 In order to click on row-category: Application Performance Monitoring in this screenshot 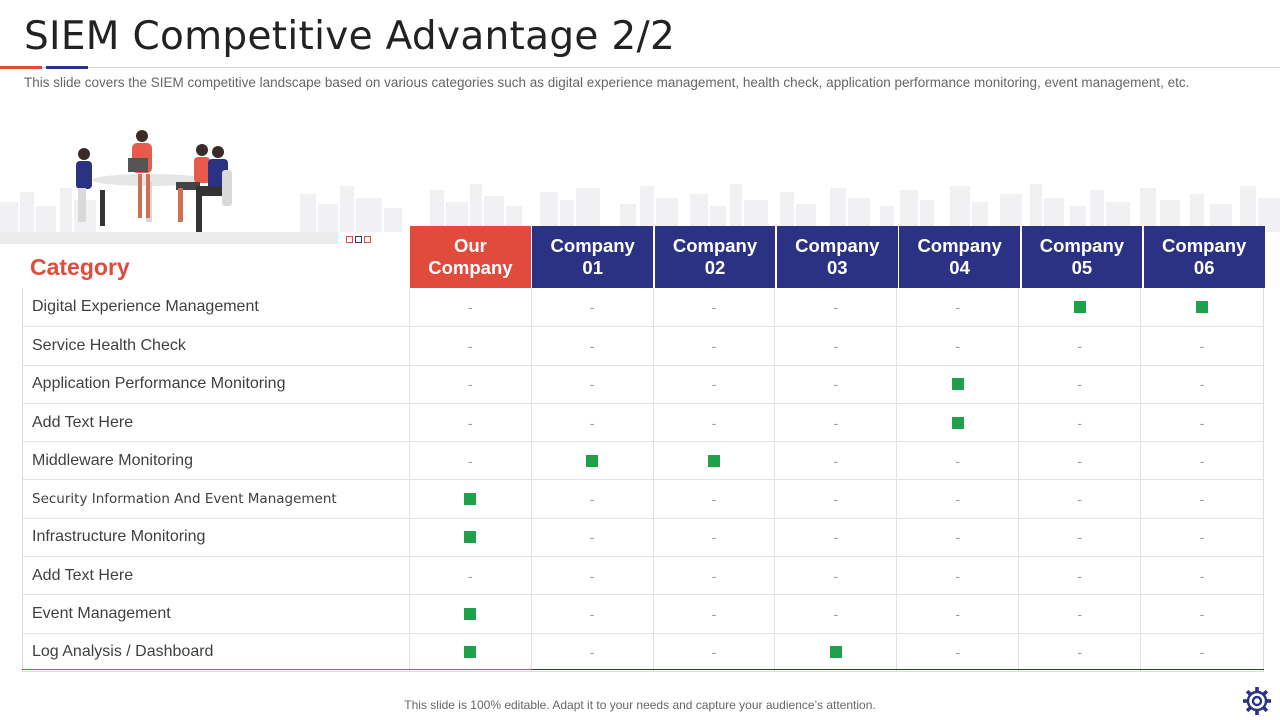, I will do `click(216, 384)`.